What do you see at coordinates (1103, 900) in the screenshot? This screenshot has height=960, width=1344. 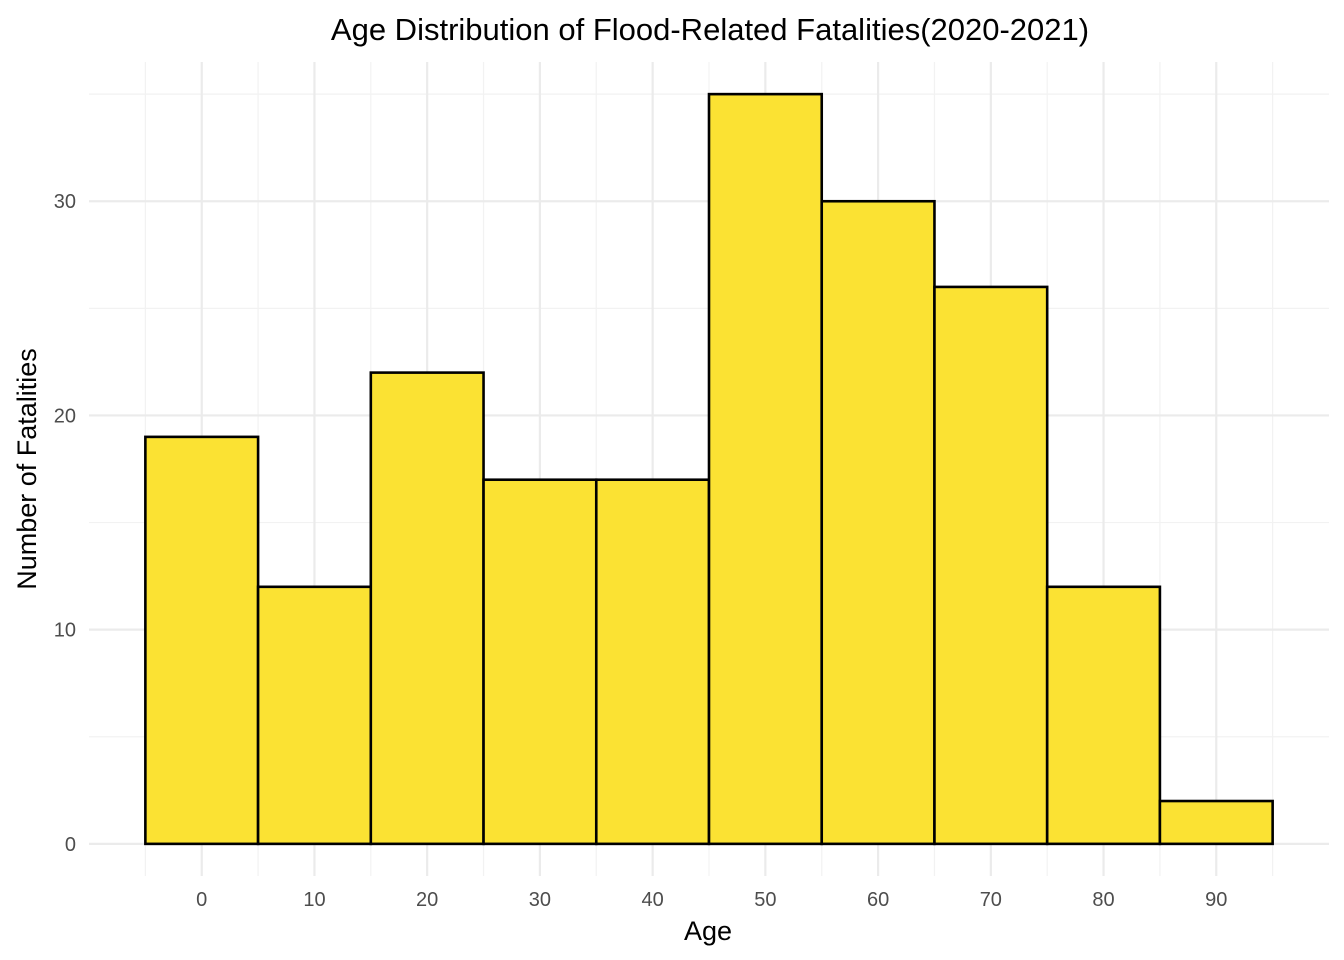 I see `x-tick-label: 80` at bounding box center [1103, 900].